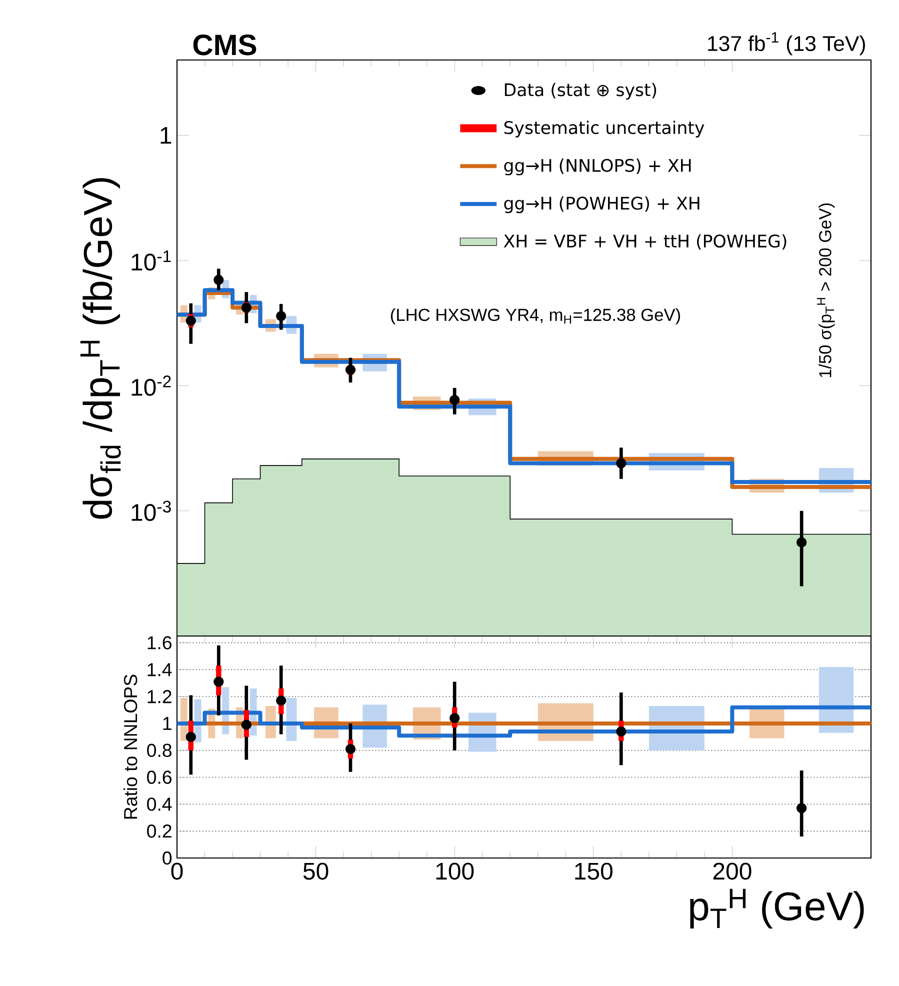  Describe the element at coordinates (167, 858) in the screenshot. I see `y-tick-label: 0` at that location.